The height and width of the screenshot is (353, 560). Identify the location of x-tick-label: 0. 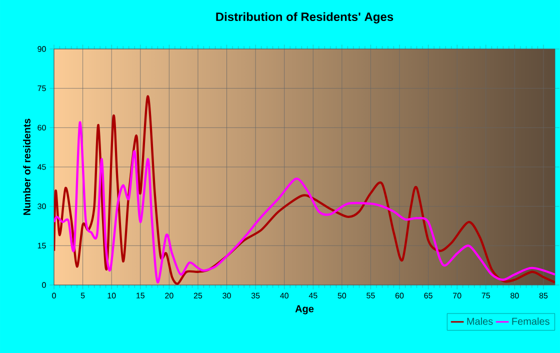
(54, 295).